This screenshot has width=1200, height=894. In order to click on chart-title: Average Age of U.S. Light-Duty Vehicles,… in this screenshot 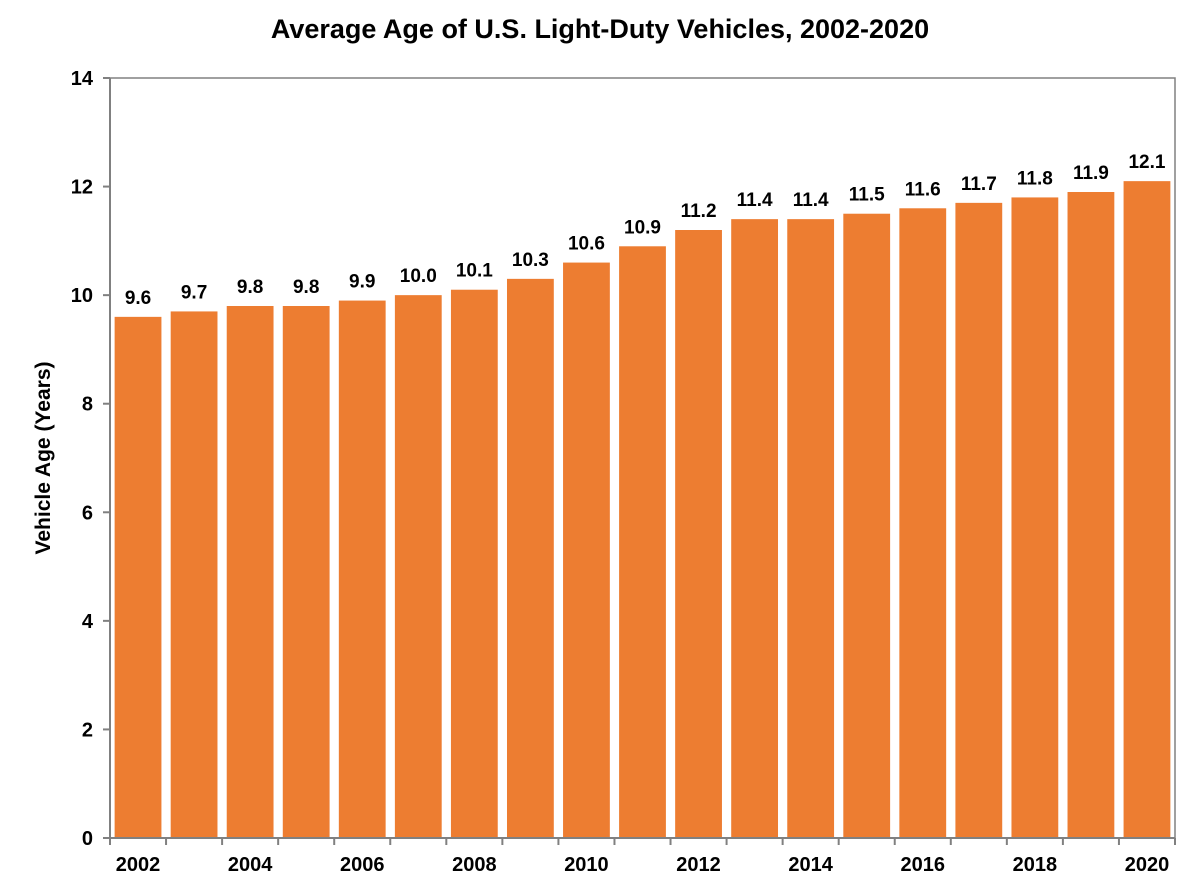, I will do `click(600, 29)`.